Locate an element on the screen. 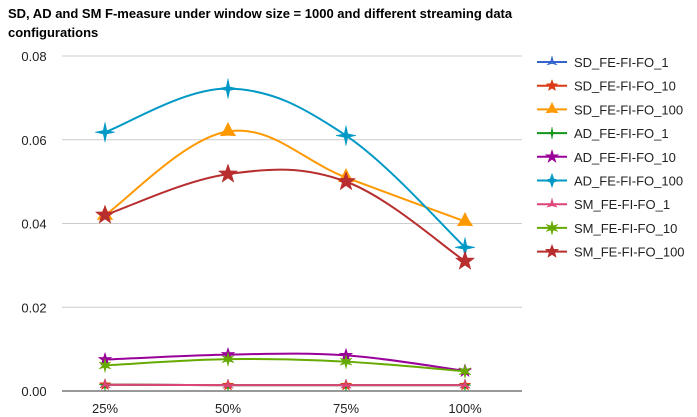 The height and width of the screenshot is (417, 697). legend-label: SD_FE-FI-FO_1 is located at coordinates (621, 62).